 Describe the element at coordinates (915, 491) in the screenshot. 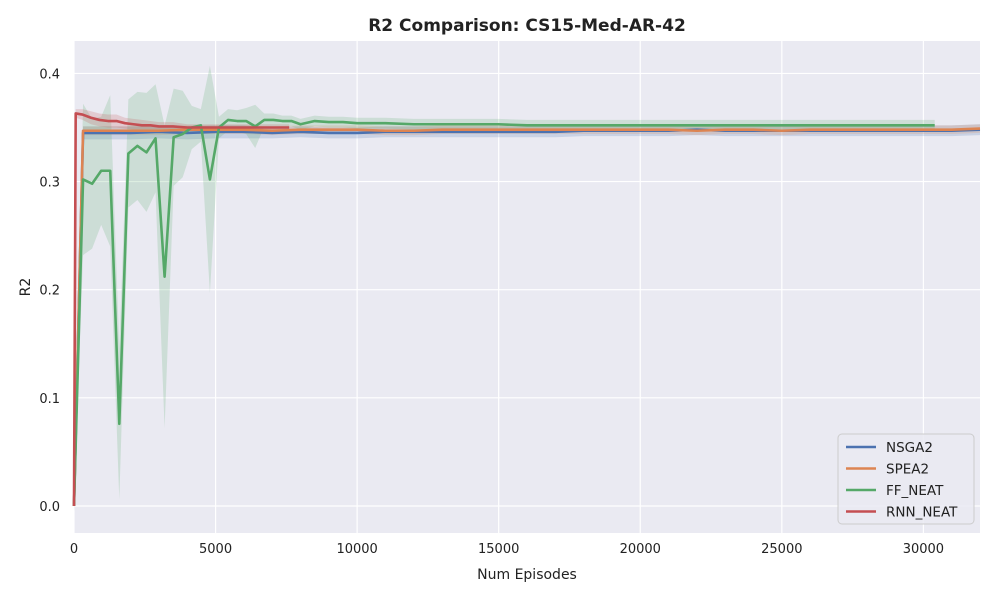

I see `legend-label: FF_NEAT` at that location.